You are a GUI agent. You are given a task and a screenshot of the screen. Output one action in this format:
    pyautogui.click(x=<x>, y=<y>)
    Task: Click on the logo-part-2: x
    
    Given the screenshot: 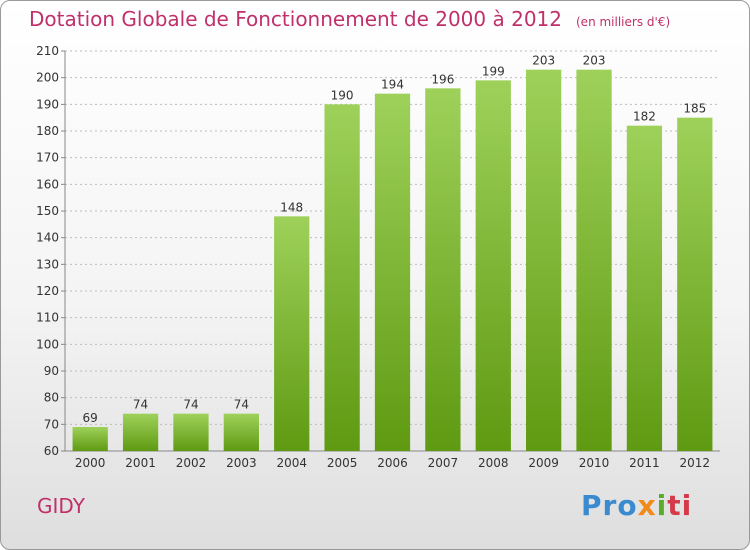 What is the action you would take?
    pyautogui.click(x=647, y=505)
    